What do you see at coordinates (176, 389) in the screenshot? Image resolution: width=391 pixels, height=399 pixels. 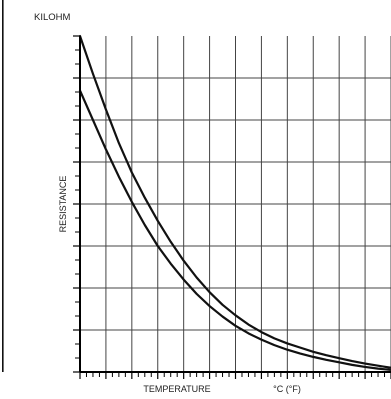 I see `x-axis-label: TEMPERATURE` at bounding box center [176, 389].